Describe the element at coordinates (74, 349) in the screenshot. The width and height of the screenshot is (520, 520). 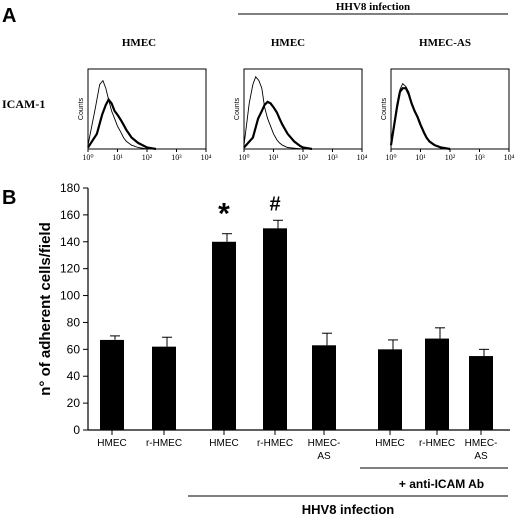
I see `y-tick-label: 60` at that location.